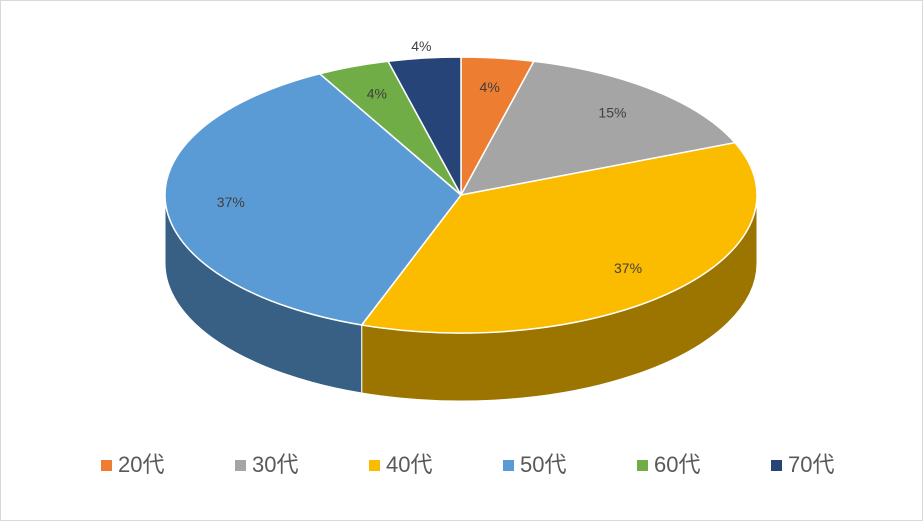  What do you see at coordinates (409, 464) in the screenshot?
I see `legend-label: 40代` at bounding box center [409, 464].